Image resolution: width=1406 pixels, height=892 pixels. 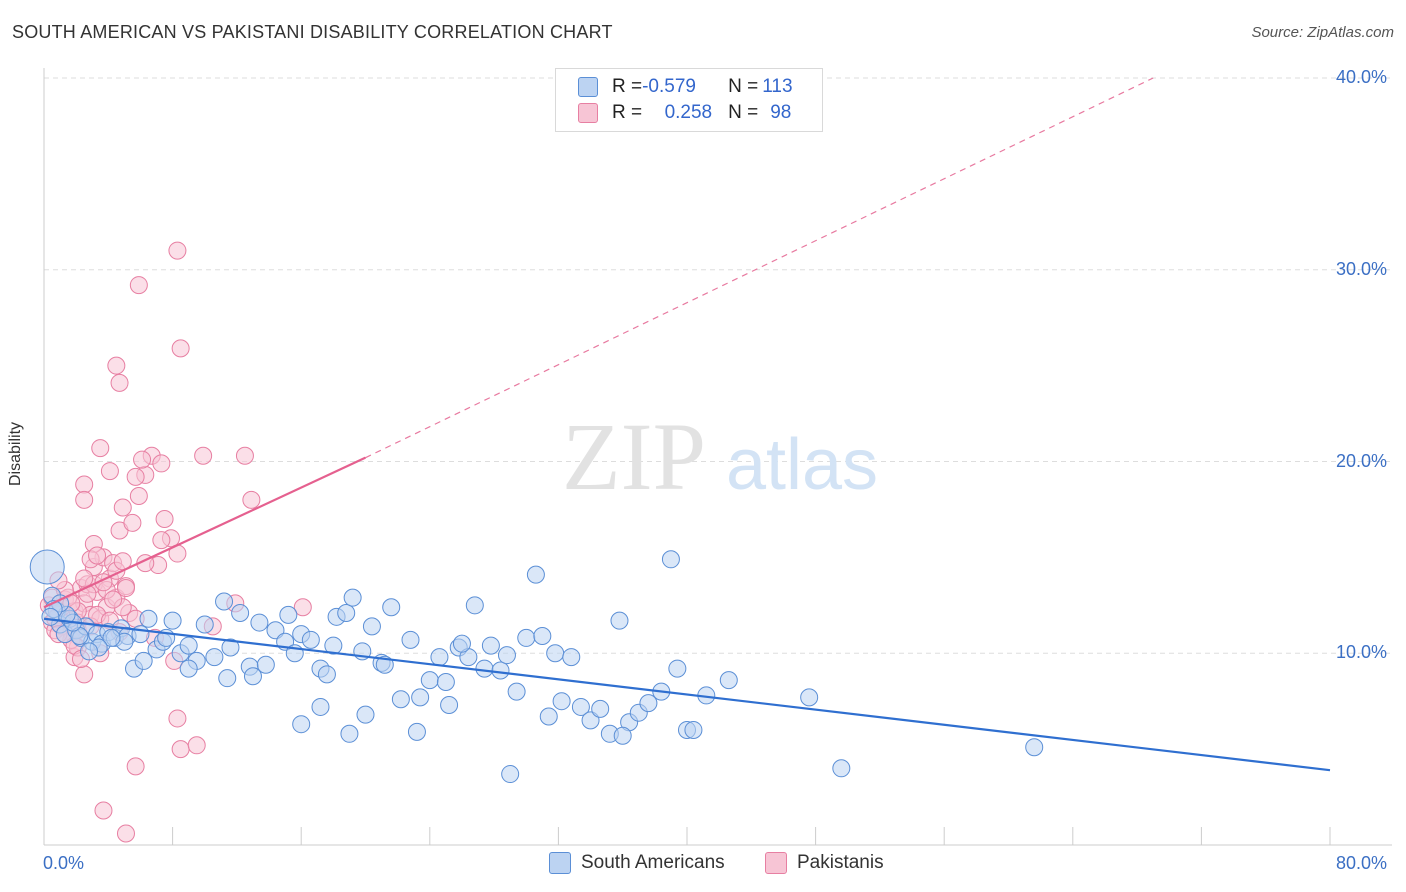 What do you see at coordinates (688, 112) in the screenshot?
I see `legend-r-value: 0.258` at bounding box center [688, 112].